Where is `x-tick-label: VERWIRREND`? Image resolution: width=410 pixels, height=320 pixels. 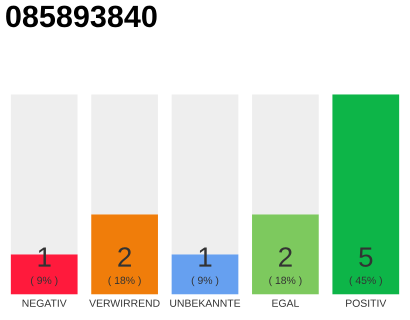
x-tick-label: VERWIRREND is located at coordinates (124, 303).